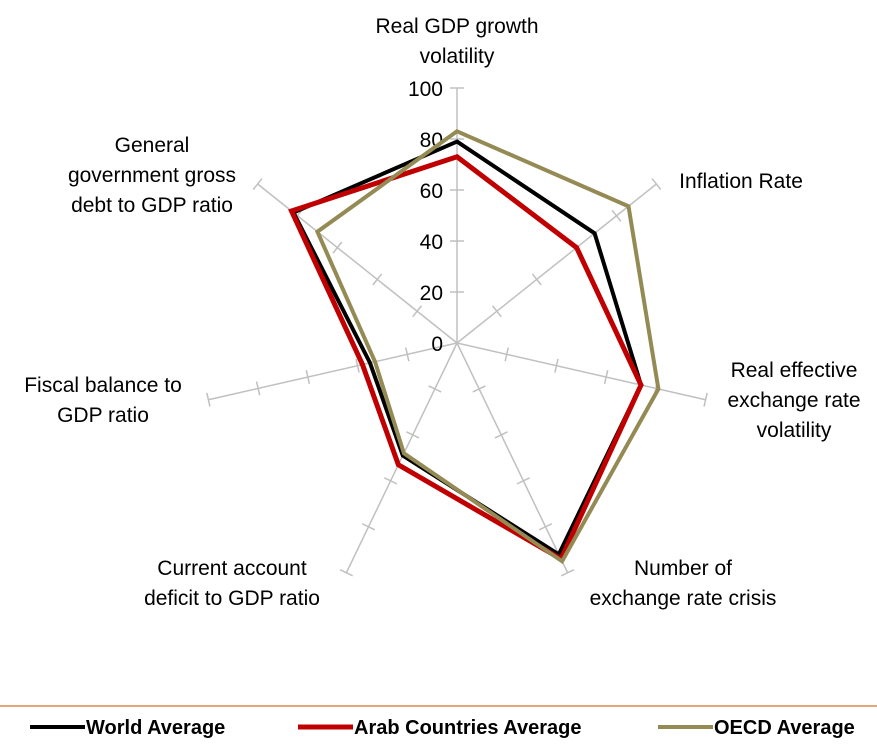  I want to click on axis-label: Number of exchange rate crisis, so click(683, 583).